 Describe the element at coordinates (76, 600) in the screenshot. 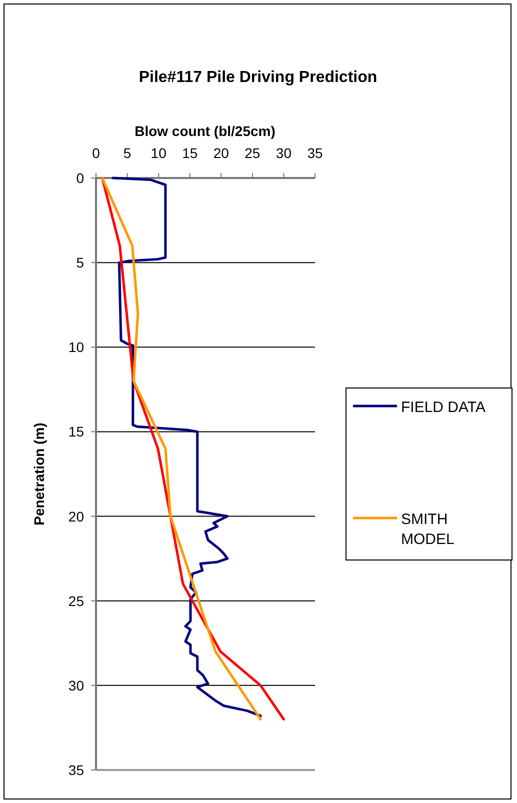

I see `y-tick-label: 25` at that location.